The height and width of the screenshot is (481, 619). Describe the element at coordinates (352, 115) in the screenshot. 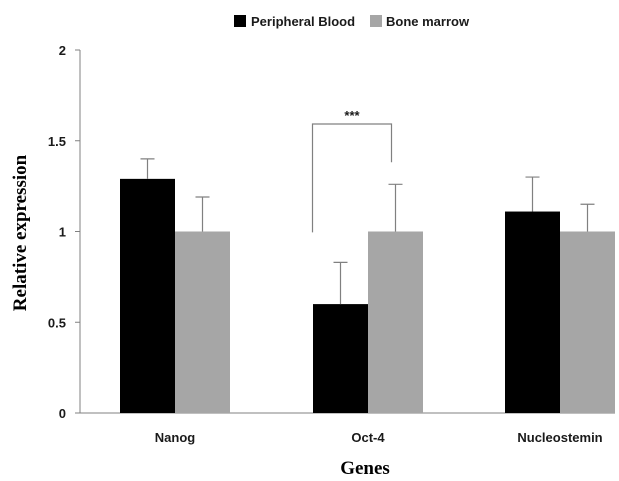

I see `significance-label: ***` at that location.